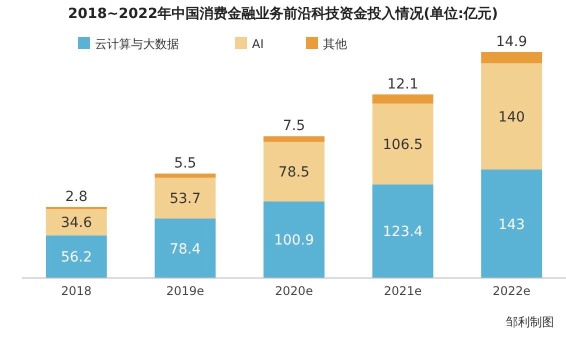  What do you see at coordinates (294, 126) in the screenshot?
I see `data-label: 7.5` at bounding box center [294, 126].